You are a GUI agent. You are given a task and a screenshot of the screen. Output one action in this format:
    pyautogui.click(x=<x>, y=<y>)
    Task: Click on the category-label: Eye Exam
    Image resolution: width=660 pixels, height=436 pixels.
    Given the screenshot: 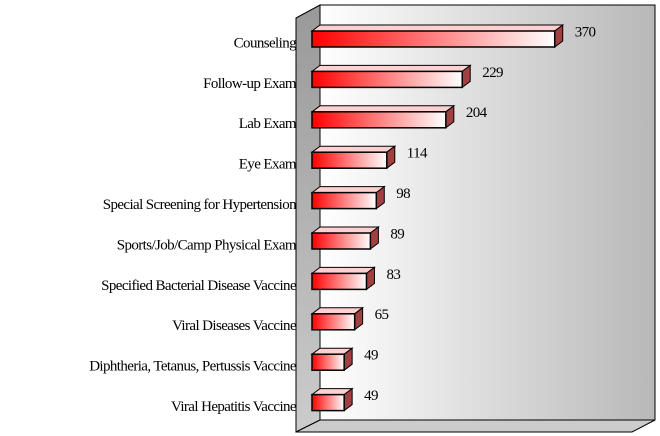 What is the action you would take?
    pyautogui.click(x=268, y=165)
    